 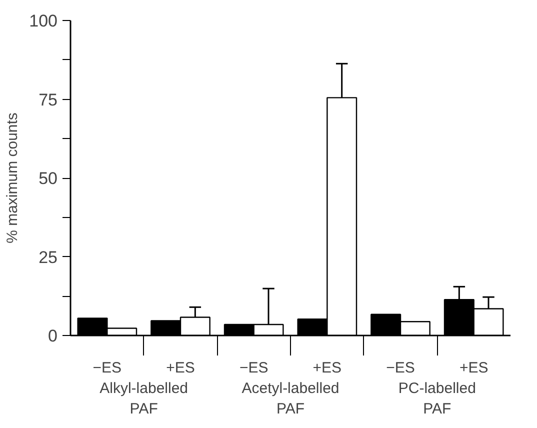 I want to click on y-tick-label: 0, so click(x=53, y=336).